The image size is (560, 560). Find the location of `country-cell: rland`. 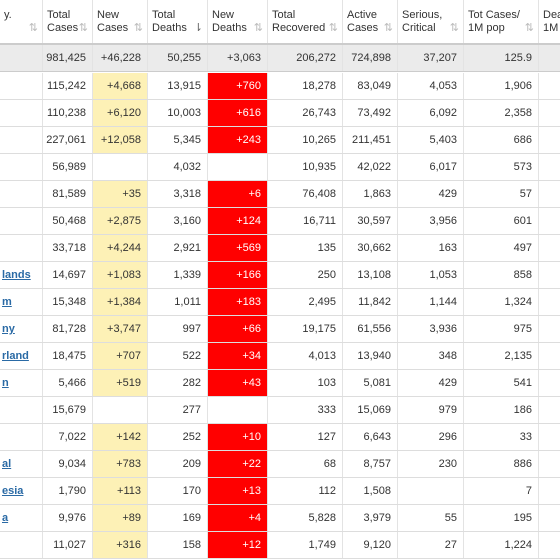

country-cell: rland is located at coordinates (21, 356).